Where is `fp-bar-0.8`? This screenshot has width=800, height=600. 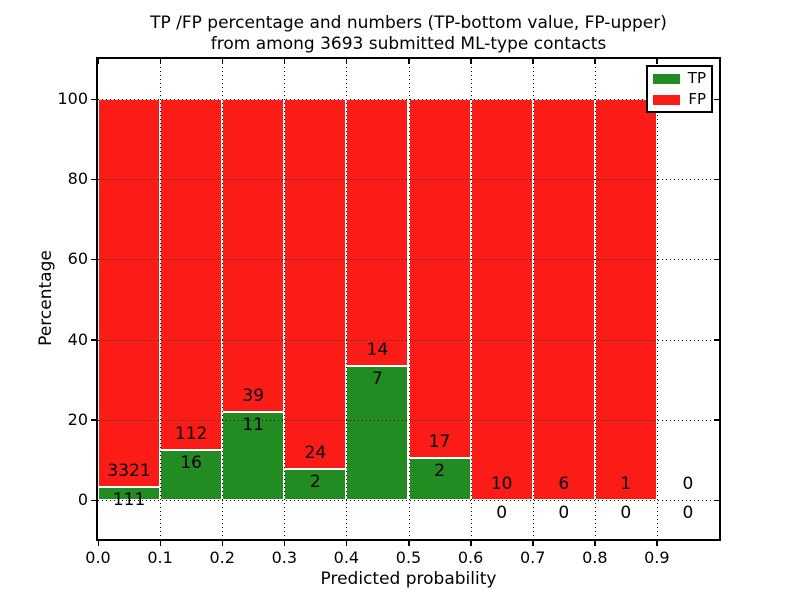
fp-bar-0.8 is located at coordinates (625, 299).